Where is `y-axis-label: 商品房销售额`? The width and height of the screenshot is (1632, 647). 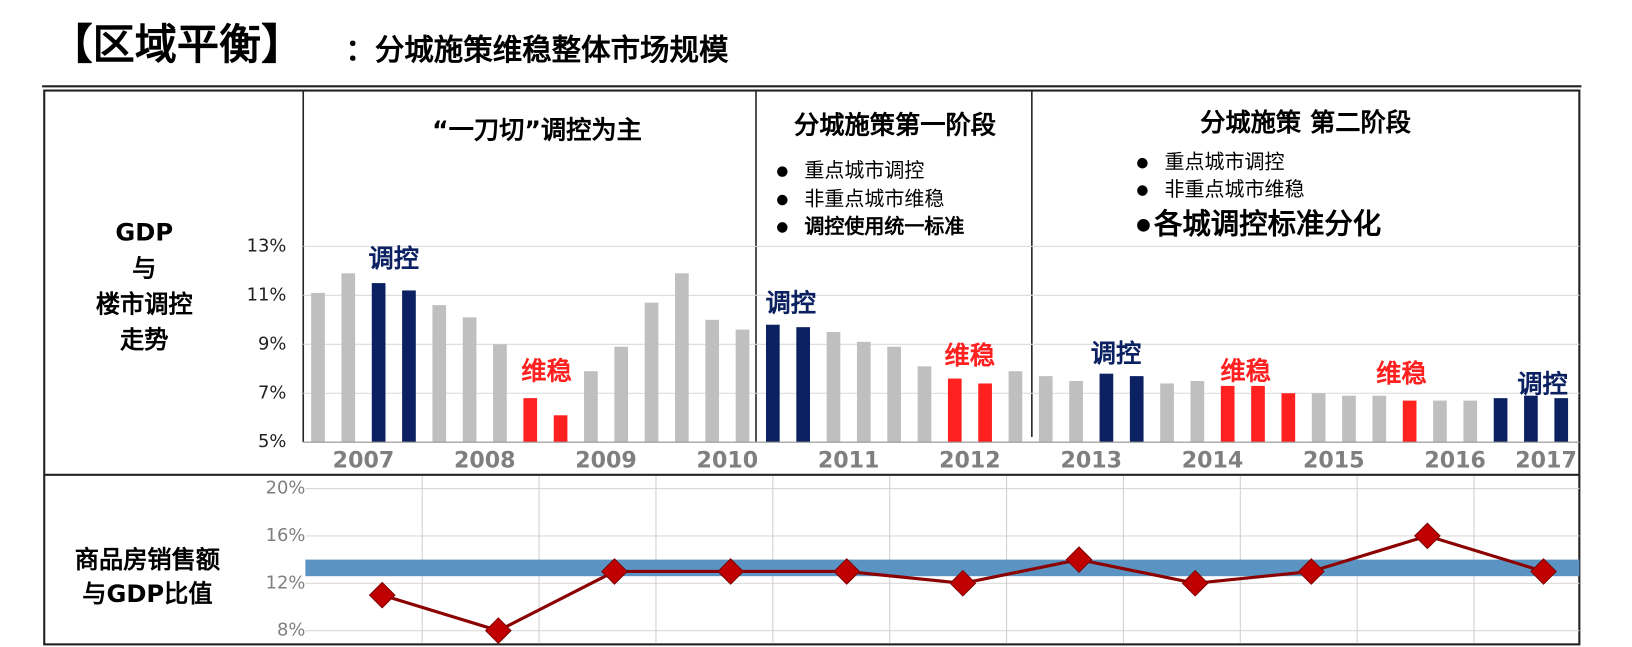
y-axis-label: 商品房销售额 is located at coordinates (148, 560).